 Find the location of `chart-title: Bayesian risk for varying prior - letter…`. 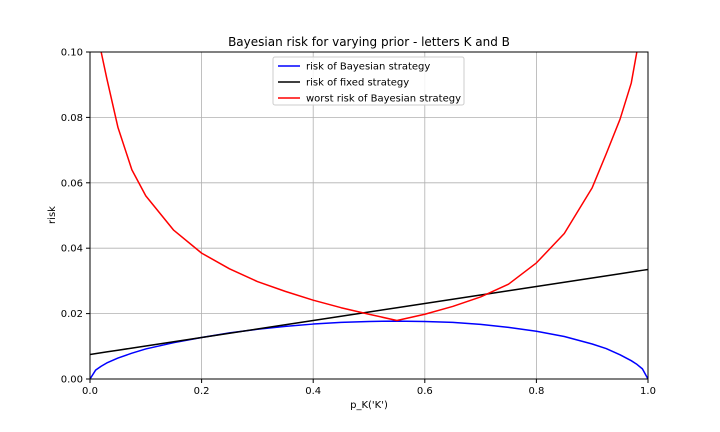

chart-title: Bayesian risk for varying prior - letter… is located at coordinates (369, 42).